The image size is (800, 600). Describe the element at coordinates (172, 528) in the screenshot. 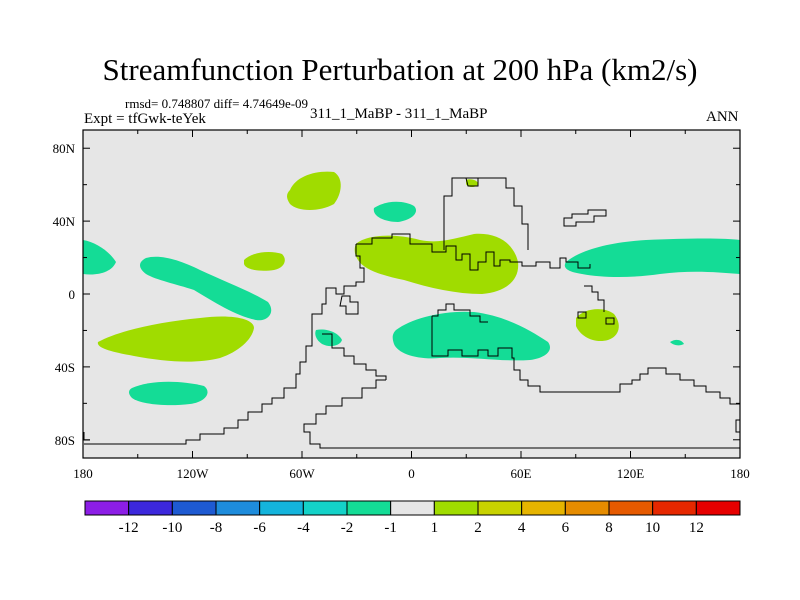

I see `colorbar-label: -10` at that location.